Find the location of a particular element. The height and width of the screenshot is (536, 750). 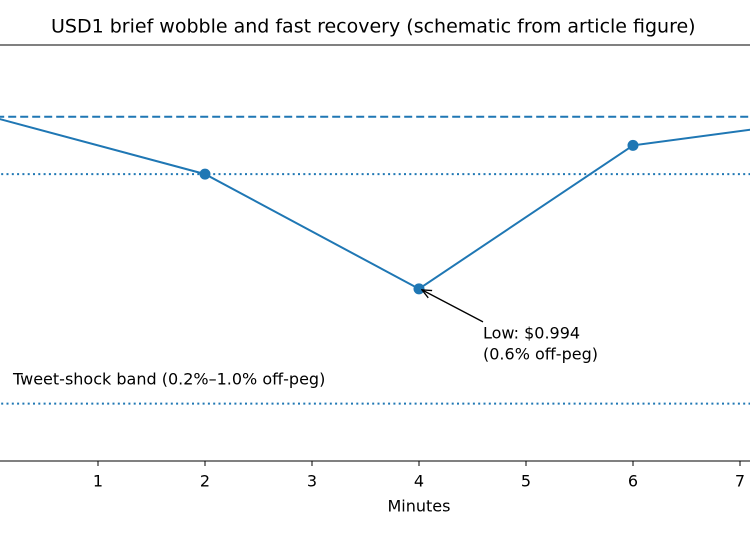

x-tick-label: 6 is located at coordinates (633, 481).